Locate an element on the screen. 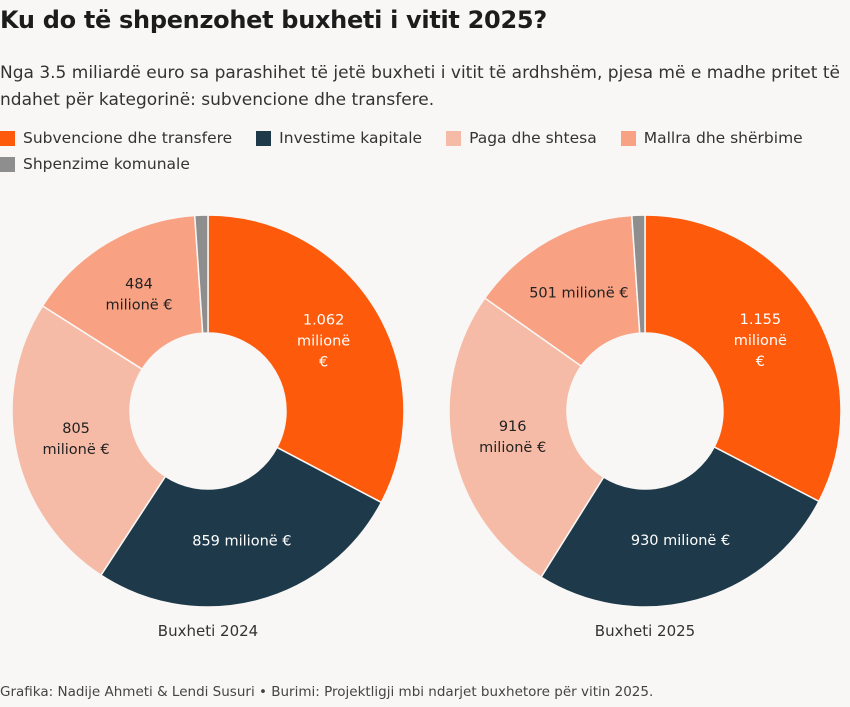 Image resolution: width=850 pixels, height=707 pixels. legend-swatch-paga is located at coordinates (454, 138).